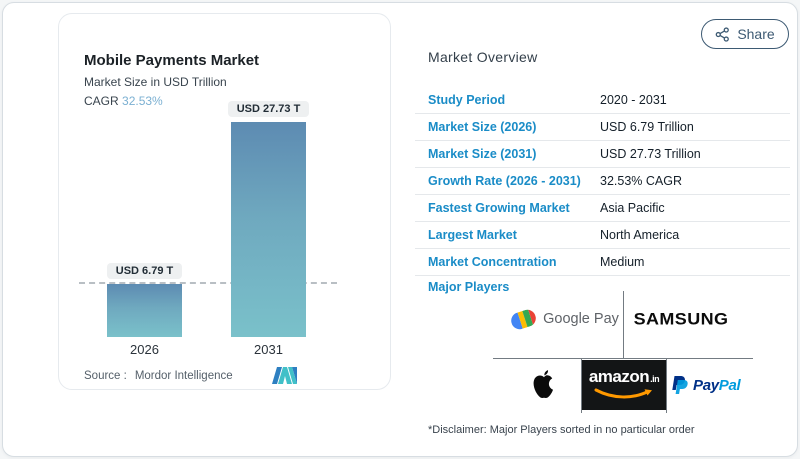  What do you see at coordinates (633, 100) in the screenshot?
I see `row-value: 2020 - 2031` at bounding box center [633, 100].